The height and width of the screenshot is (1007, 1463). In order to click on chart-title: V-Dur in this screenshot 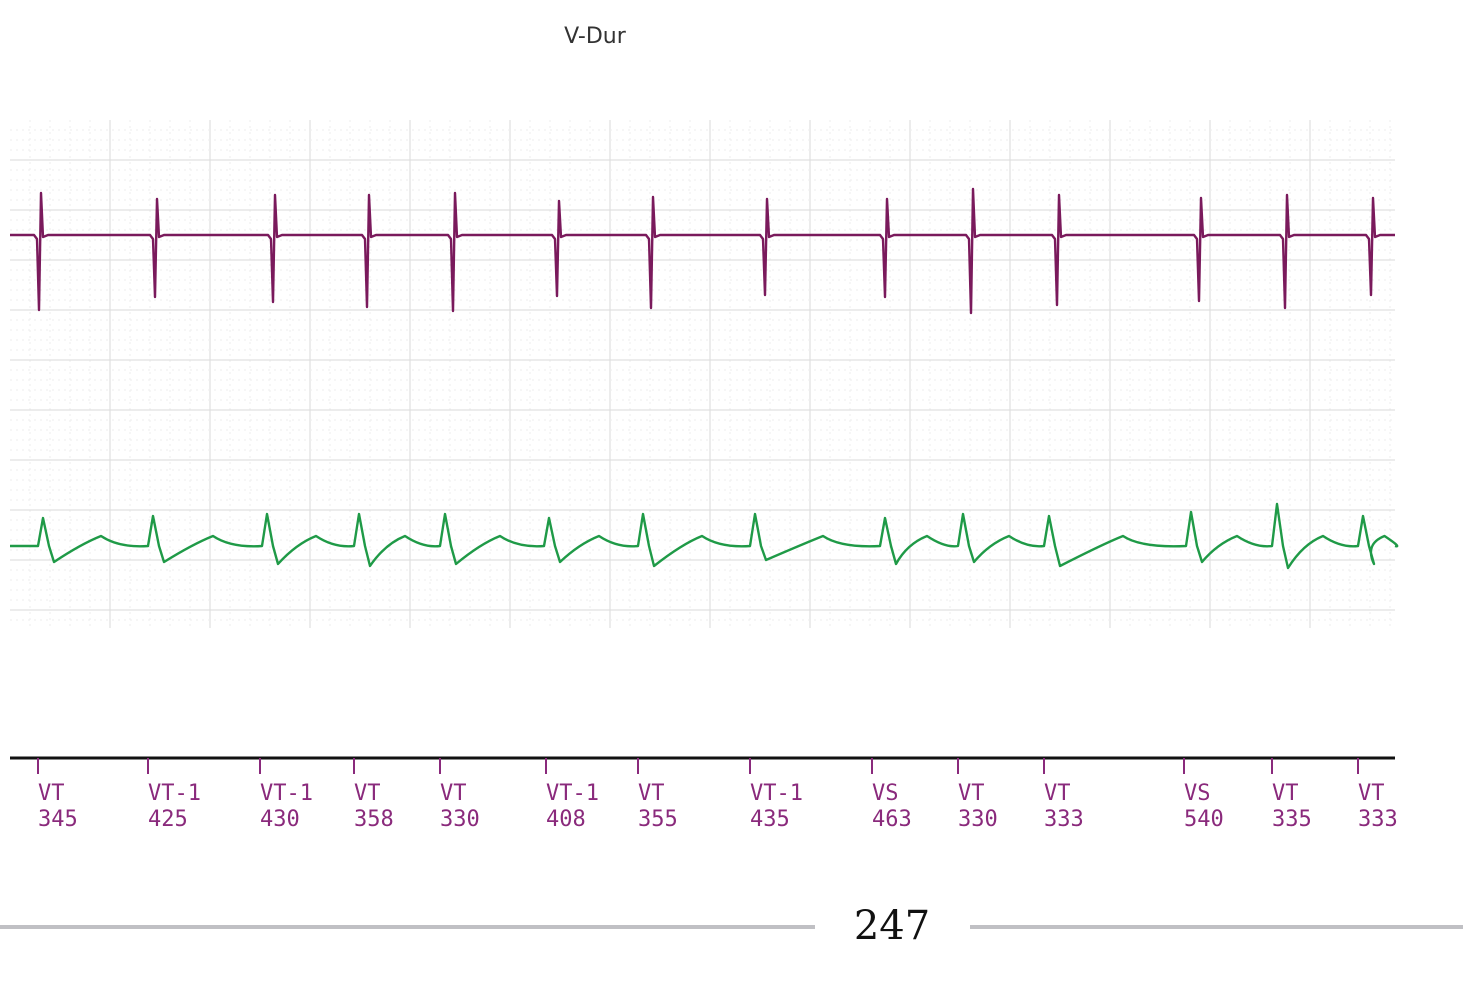, I will do `click(595, 36)`.